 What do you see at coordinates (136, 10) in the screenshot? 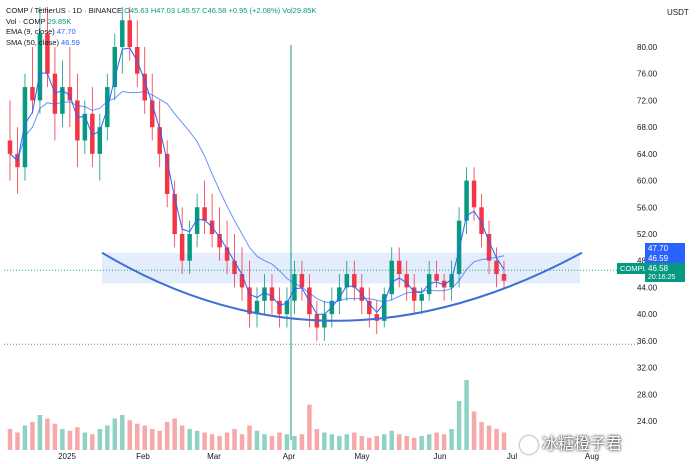
I see `legend-open: O45.63` at bounding box center [136, 10].